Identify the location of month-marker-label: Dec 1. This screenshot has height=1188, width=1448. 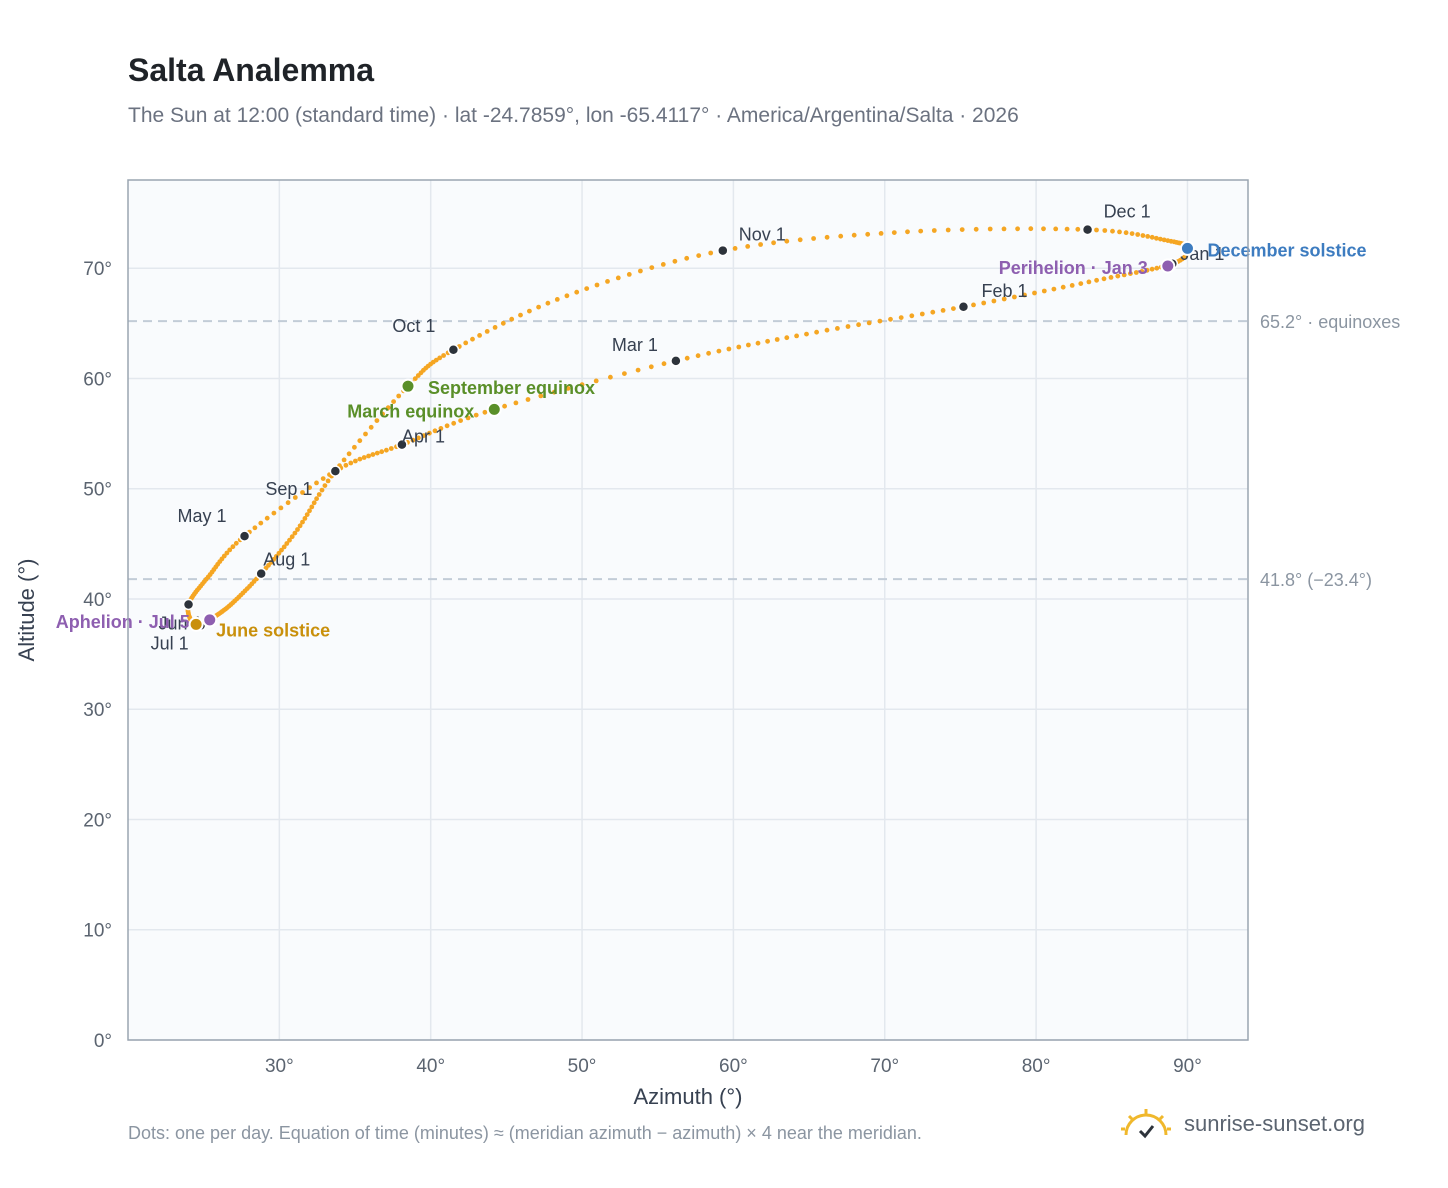
(1127, 212).